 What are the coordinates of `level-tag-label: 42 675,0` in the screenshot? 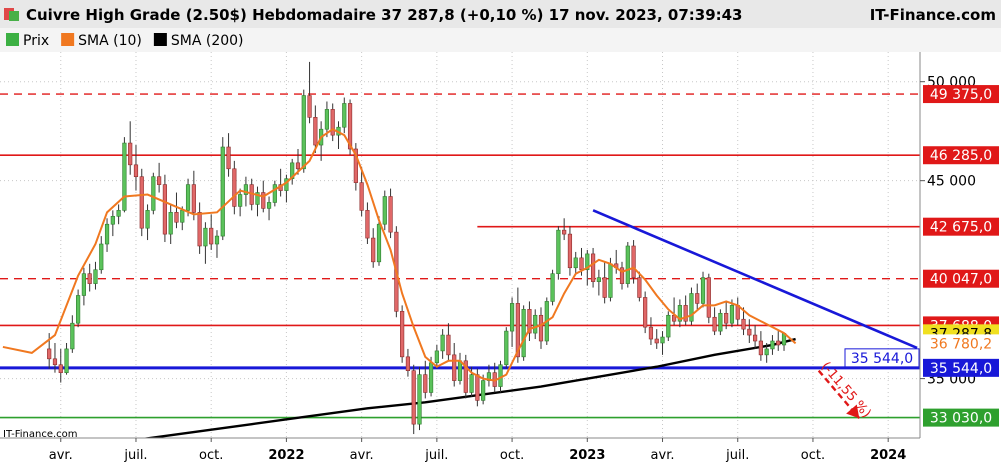 It's located at (961, 228).